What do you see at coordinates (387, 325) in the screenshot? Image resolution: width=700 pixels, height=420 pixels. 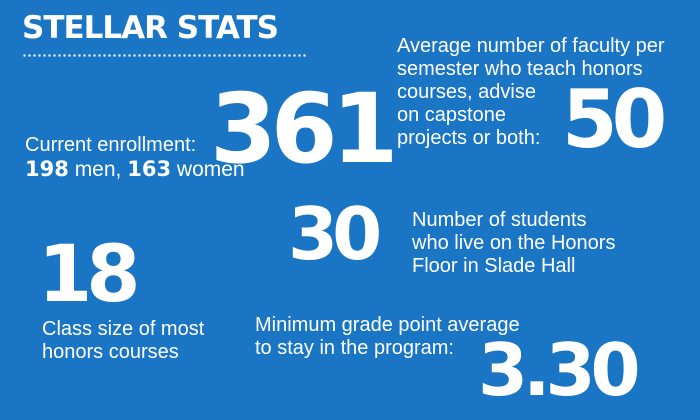 I see `gpa-label-line: Minimum grade point average` at bounding box center [387, 325].